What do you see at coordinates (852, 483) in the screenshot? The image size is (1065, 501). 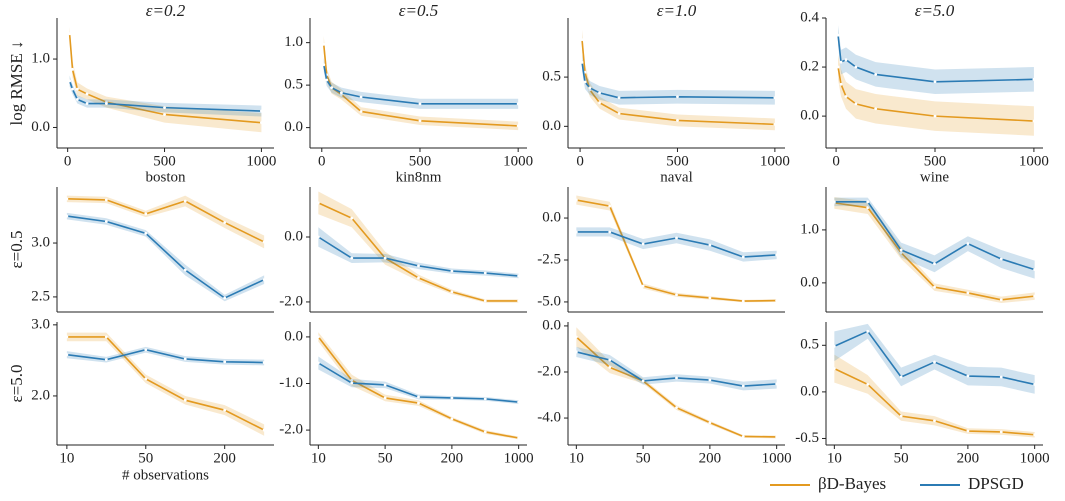 I see `legend-label: βD-Bayes` at bounding box center [852, 483].